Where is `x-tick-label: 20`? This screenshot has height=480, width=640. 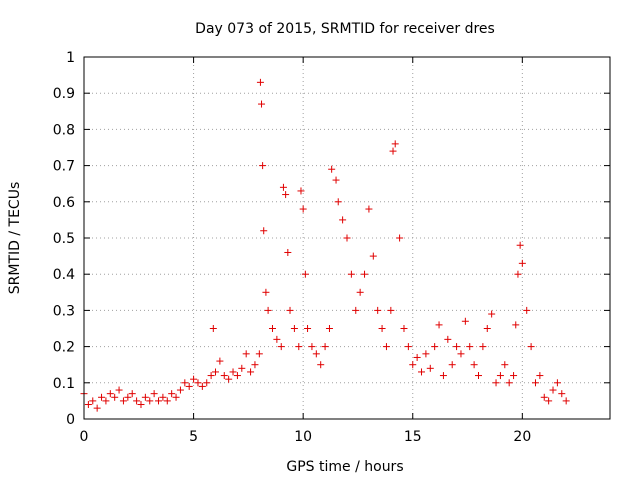 x-tick-label: 20 is located at coordinates (522, 437).